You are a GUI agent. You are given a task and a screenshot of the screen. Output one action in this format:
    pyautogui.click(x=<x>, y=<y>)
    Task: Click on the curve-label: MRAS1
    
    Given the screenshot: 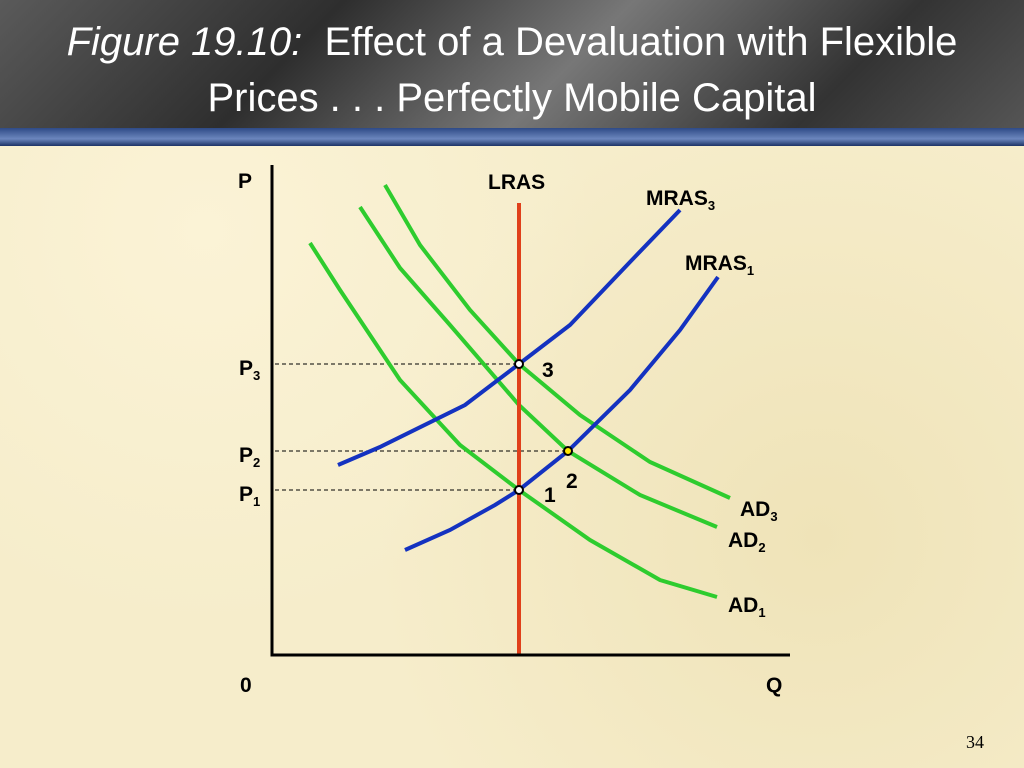 What is the action you would take?
    pyautogui.click(x=719, y=265)
    